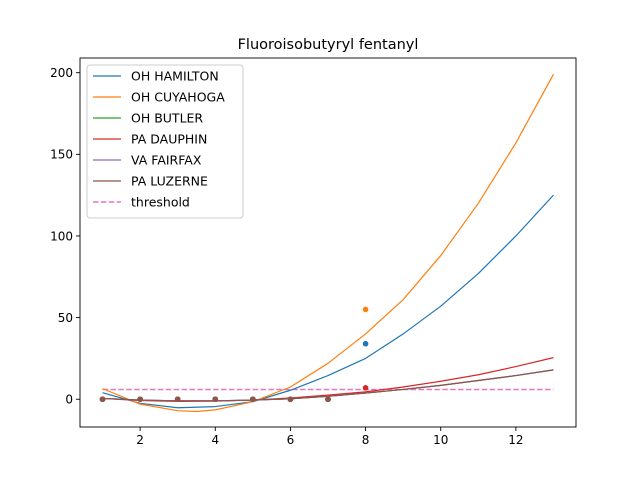 This screenshot has height=480, width=640. What do you see at coordinates (328, 45) in the screenshot?
I see `chart-title: Fluoroisobutyryl fentanyl` at bounding box center [328, 45].